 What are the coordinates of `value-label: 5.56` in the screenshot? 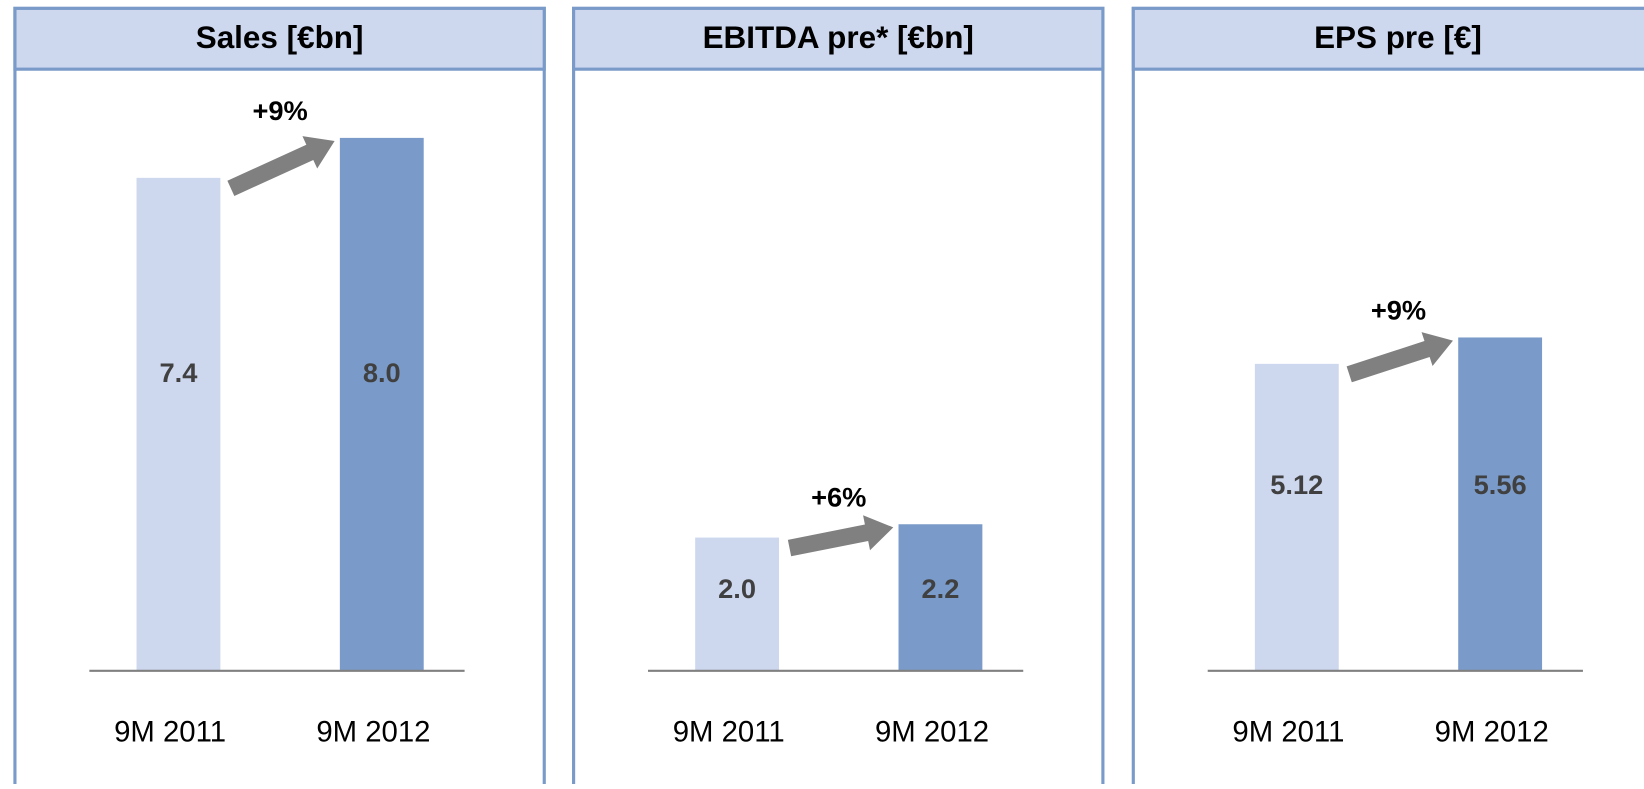 It's located at (1500, 484).